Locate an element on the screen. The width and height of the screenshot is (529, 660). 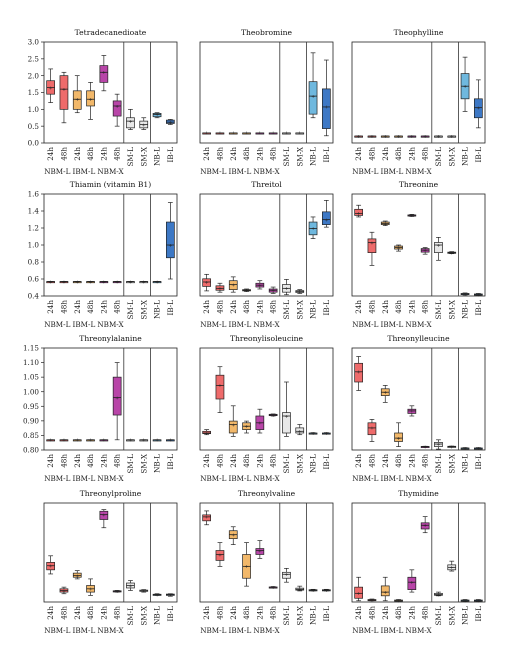
chart-title: Threonine is located at coordinates (419, 184).